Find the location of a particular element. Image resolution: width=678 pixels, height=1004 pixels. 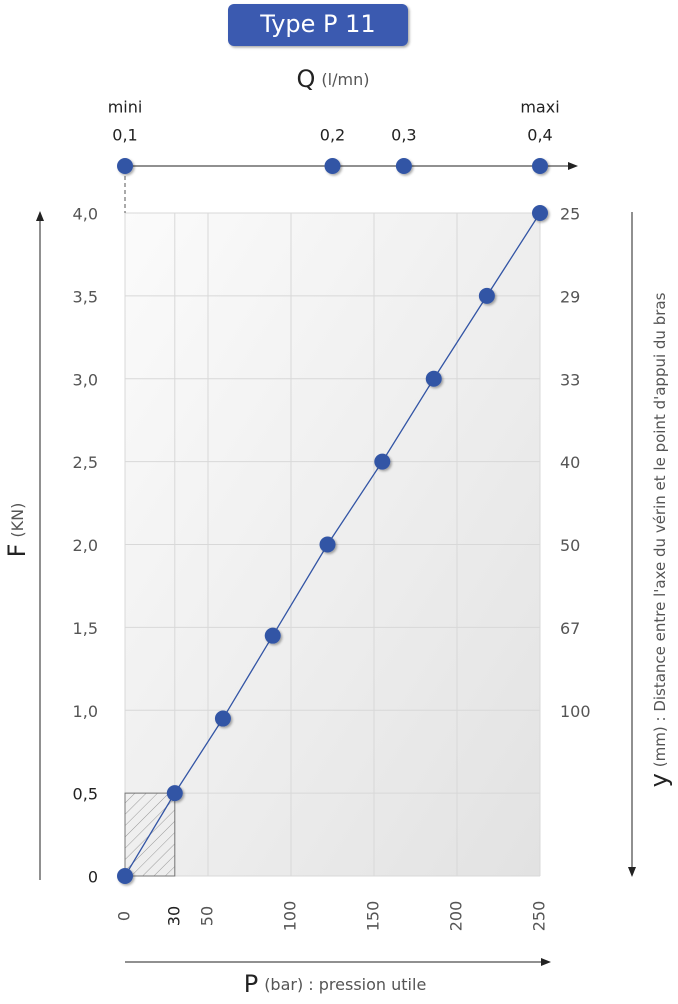

x-axis-label-unit: (bar) : pression utile is located at coordinates (345, 984).